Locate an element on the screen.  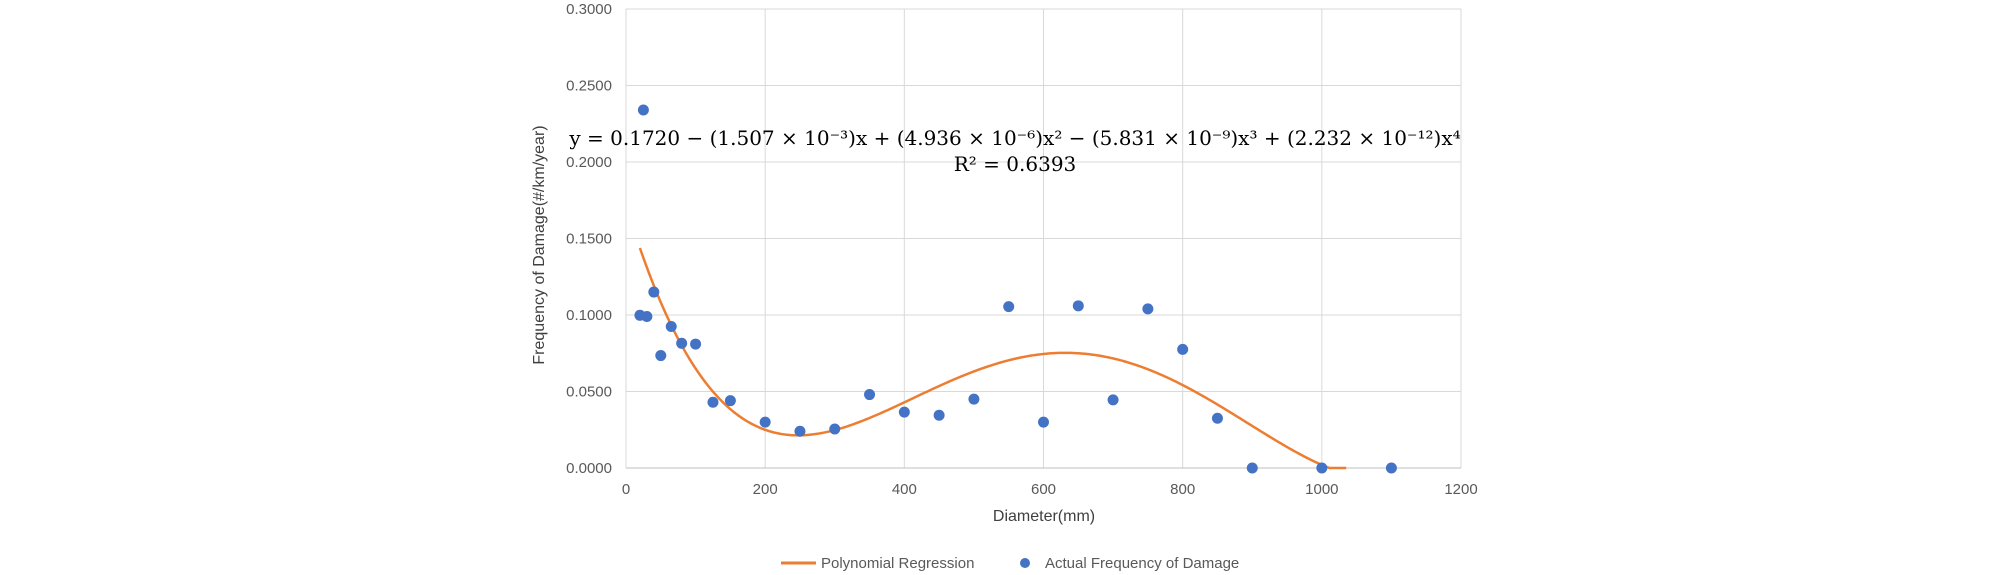
r-squared-label: R² = 0.6393 is located at coordinates (1015, 164).